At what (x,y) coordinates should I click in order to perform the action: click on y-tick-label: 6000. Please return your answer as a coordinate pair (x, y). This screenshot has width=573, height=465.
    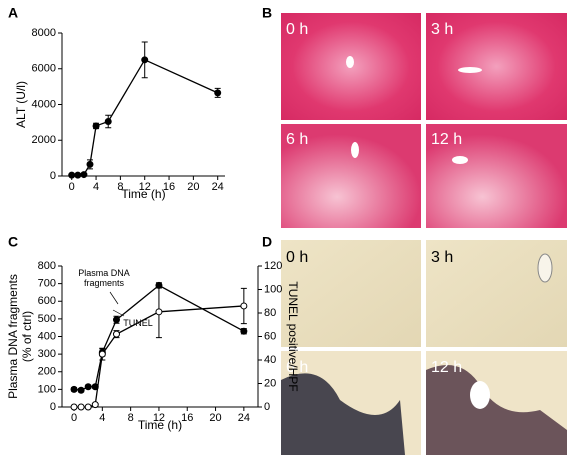
    Looking at the image, I should click on (44, 69).